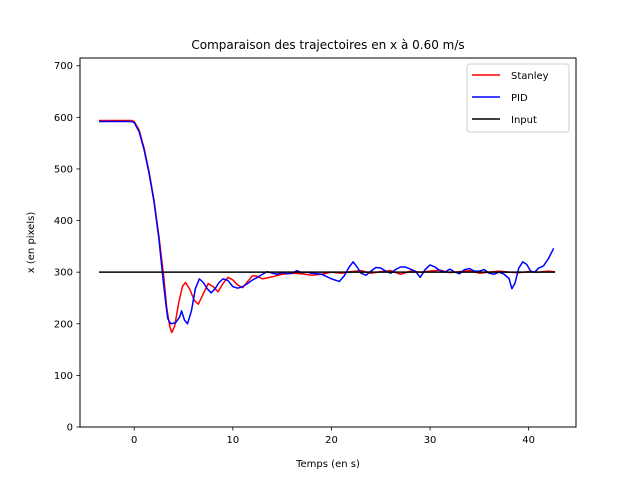 This screenshot has width=640, height=480. Describe the element at coordinates (63, 169) in the screenshot. I see `y-tick-label: 500` at that location.